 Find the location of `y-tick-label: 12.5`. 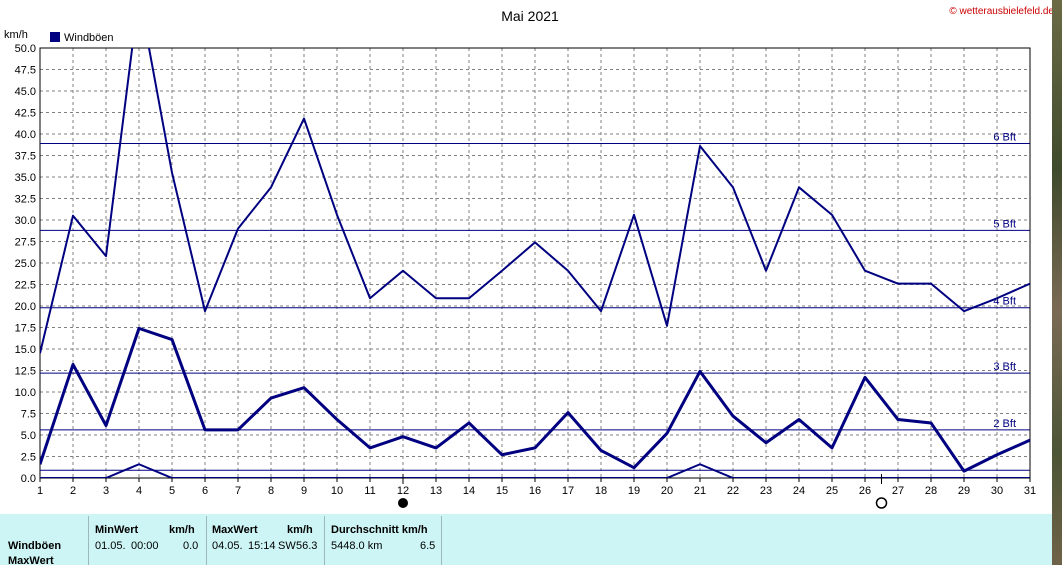

y-tick-label: 12.5 is located at coordinates (25, 372).